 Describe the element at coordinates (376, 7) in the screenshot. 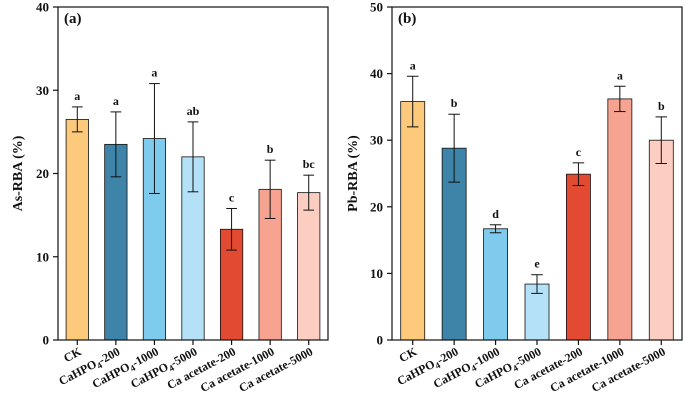

I see `y-tick-label: 50` at that location.